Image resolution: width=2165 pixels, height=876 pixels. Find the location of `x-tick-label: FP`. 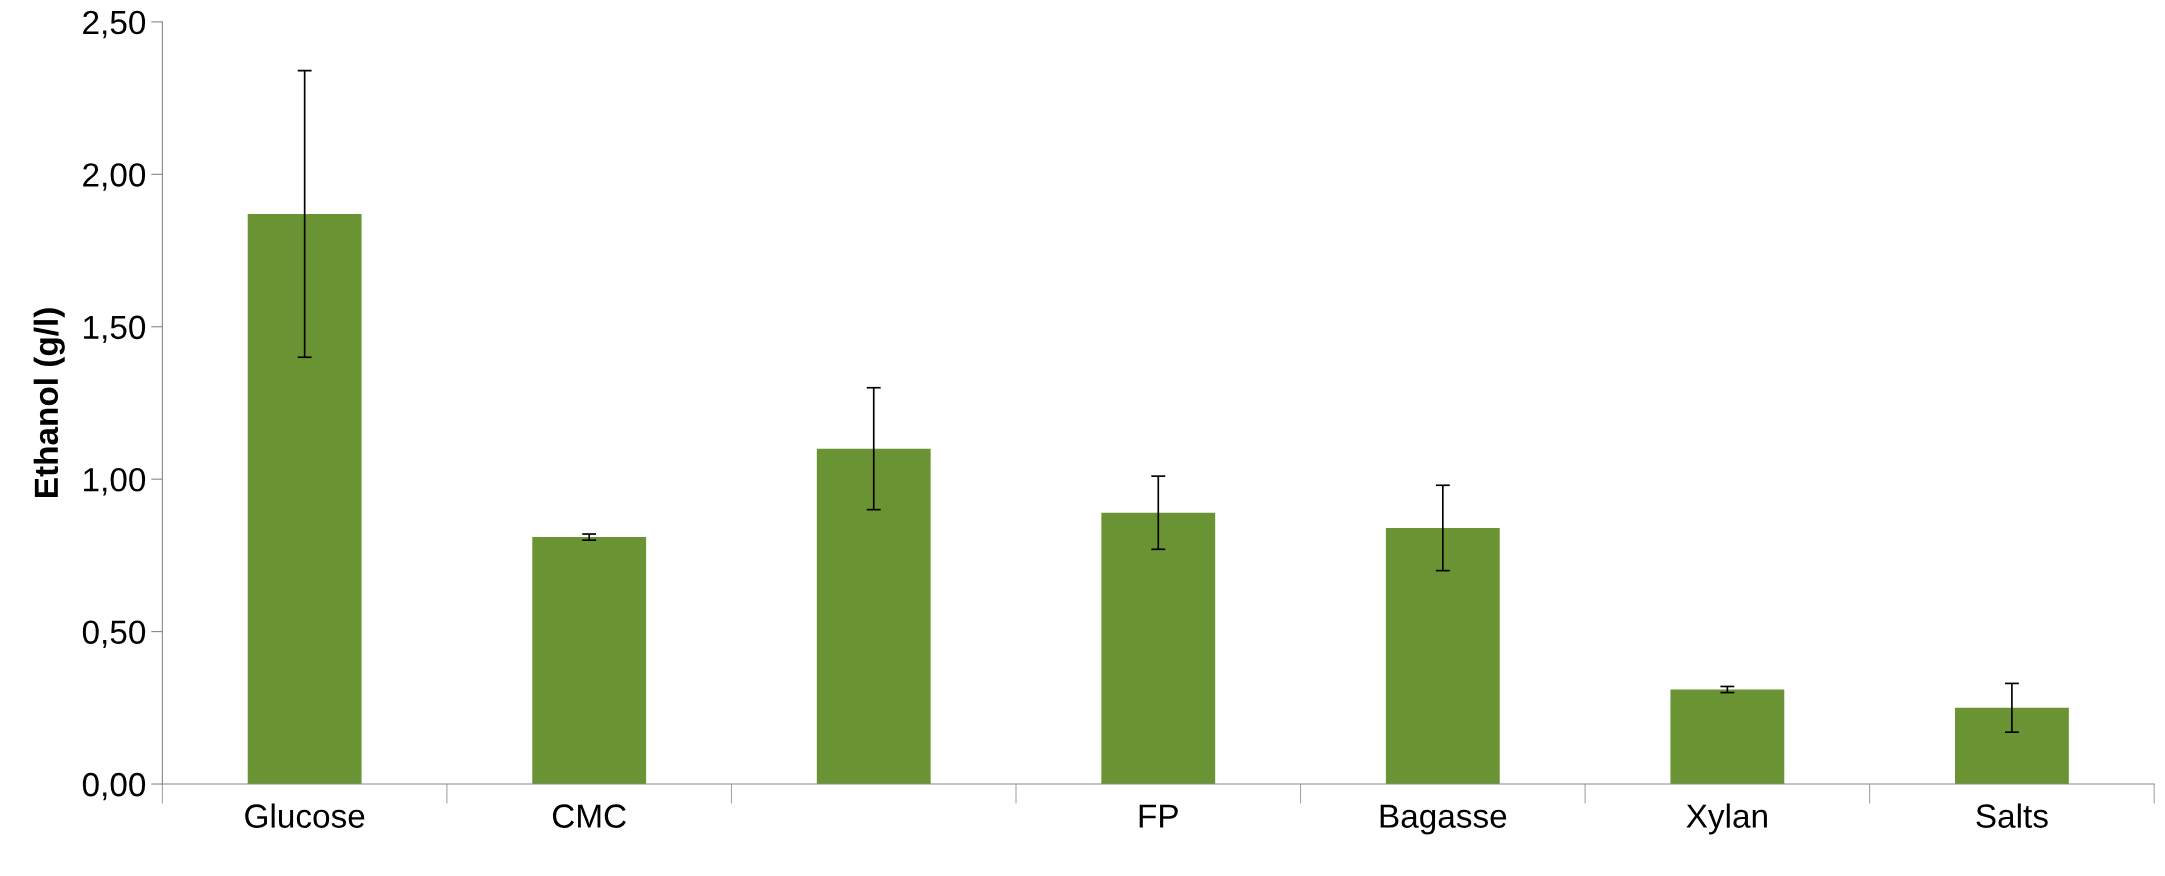

x-tick-label: FP is located at coordinates (1158, 816).